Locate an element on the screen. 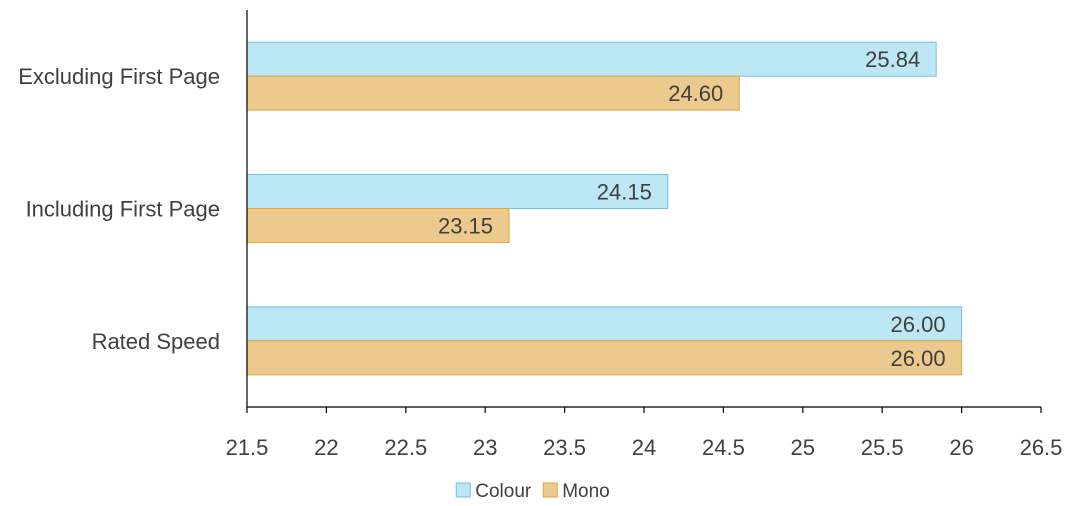 The height and width of the screenshot is (506, 1066). data-label-colour-2: 26.00 is located at coordinates (918, 324).